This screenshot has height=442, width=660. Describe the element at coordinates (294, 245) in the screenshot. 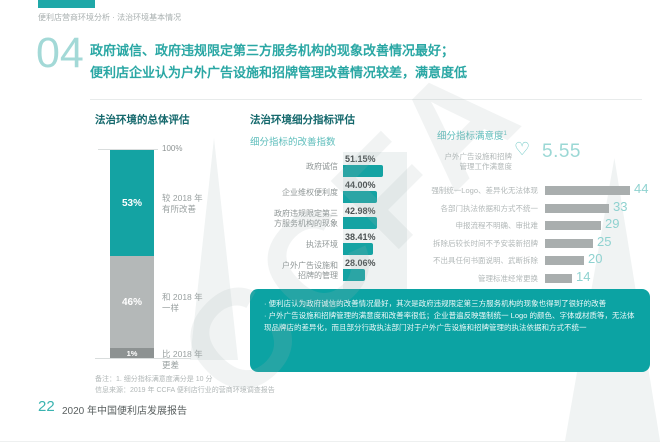

I see `improvement-category-label: 执法环境` at that location.